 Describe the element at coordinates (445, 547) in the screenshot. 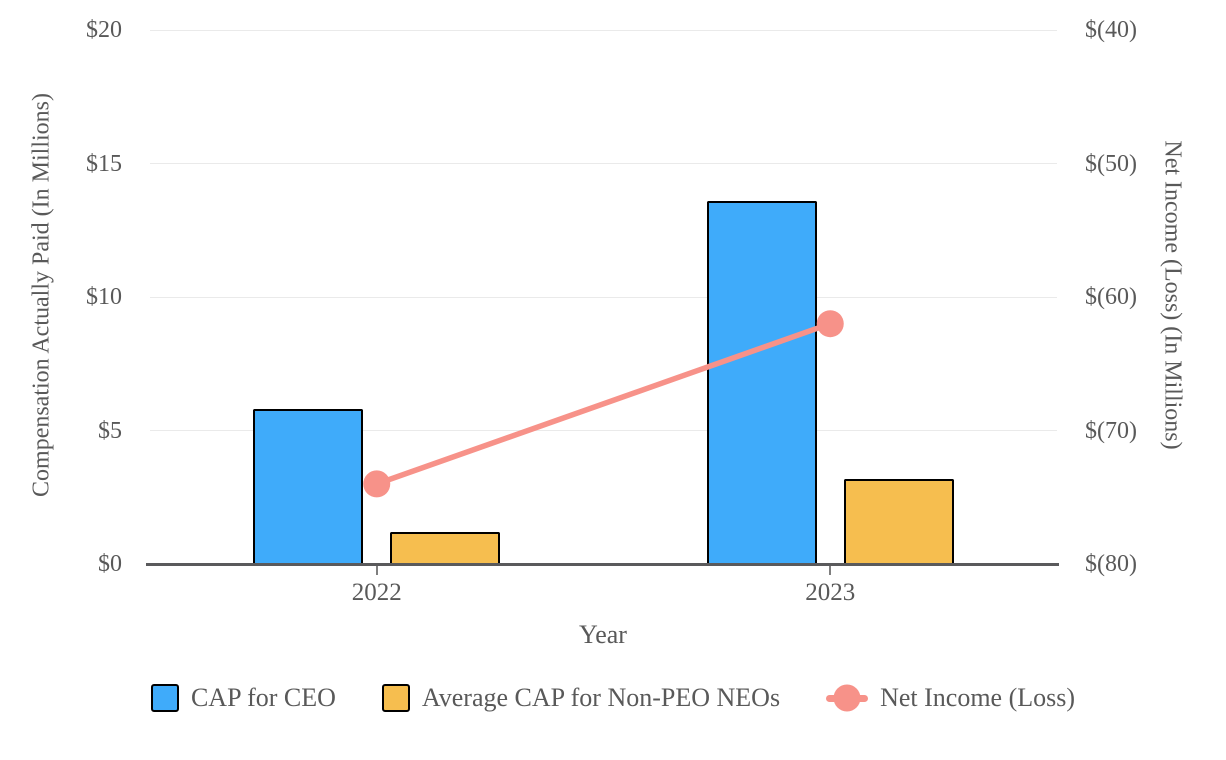

I see `bar-average-cap-for-non-peo-neos-2022` at that location.